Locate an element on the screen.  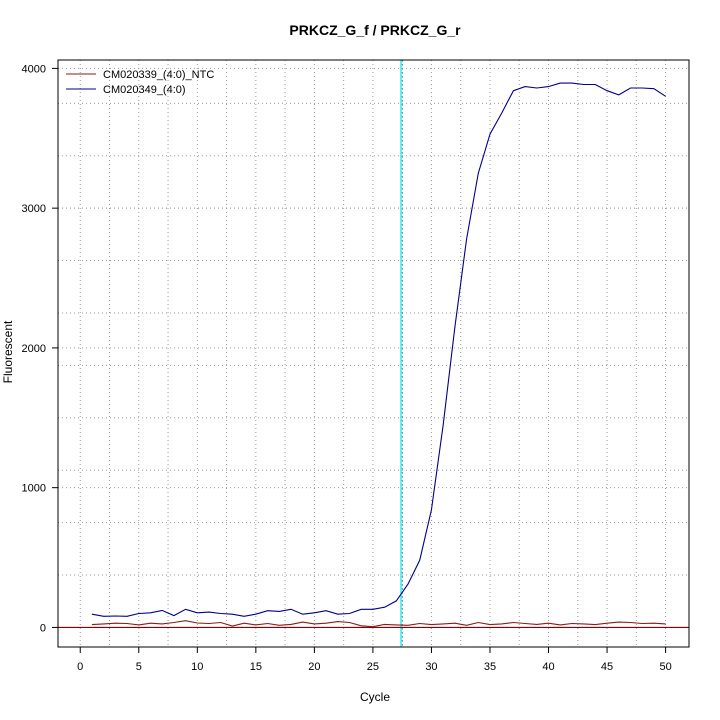
y-tick-label: 2000 is located at coordinates (34, 349).